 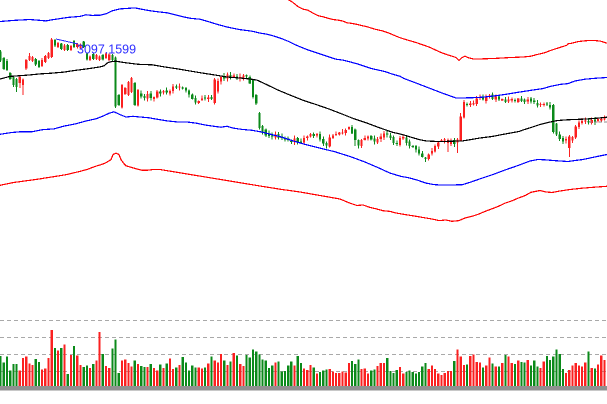 What do you see at coordinates (106, 50) in the screenshot?
I see `svg-text: 3097.1599` at bounding box center [106, 50].